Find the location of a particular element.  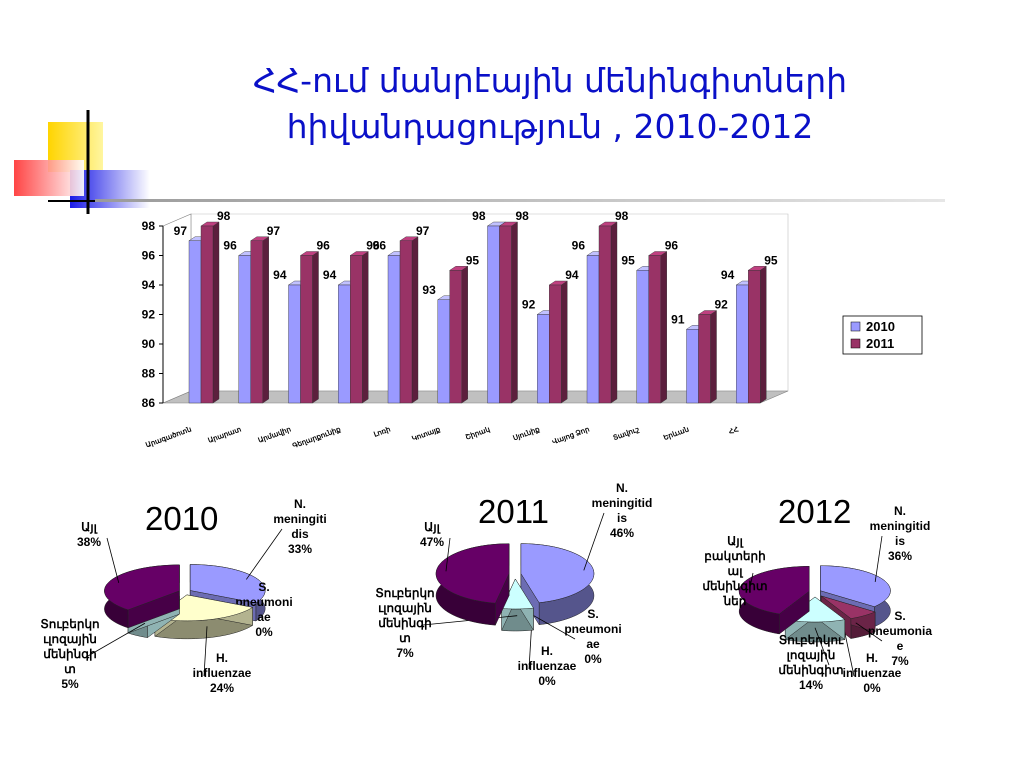

pie-slice-label-3: Տուբերկո ւլոզային մենինգի տ 7% is located at coordinates (404, 623).